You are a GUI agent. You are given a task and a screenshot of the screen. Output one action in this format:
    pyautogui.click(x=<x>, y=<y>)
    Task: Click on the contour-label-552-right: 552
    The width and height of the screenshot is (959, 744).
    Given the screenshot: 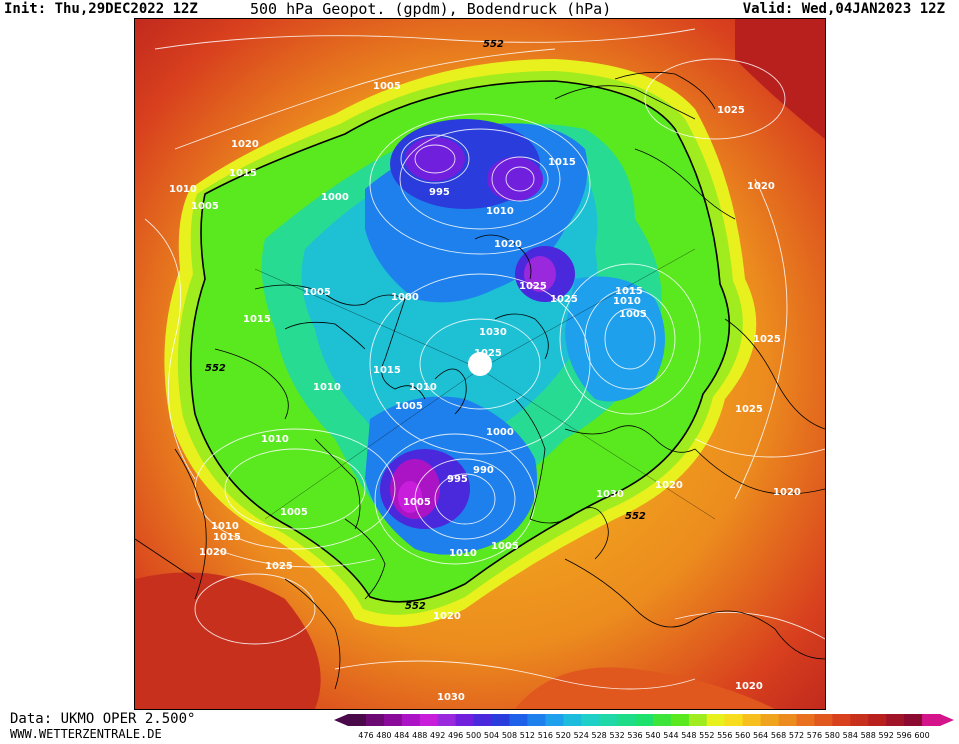 What is the action you would take?
    pyautogui.click(x=635, y=516)
    